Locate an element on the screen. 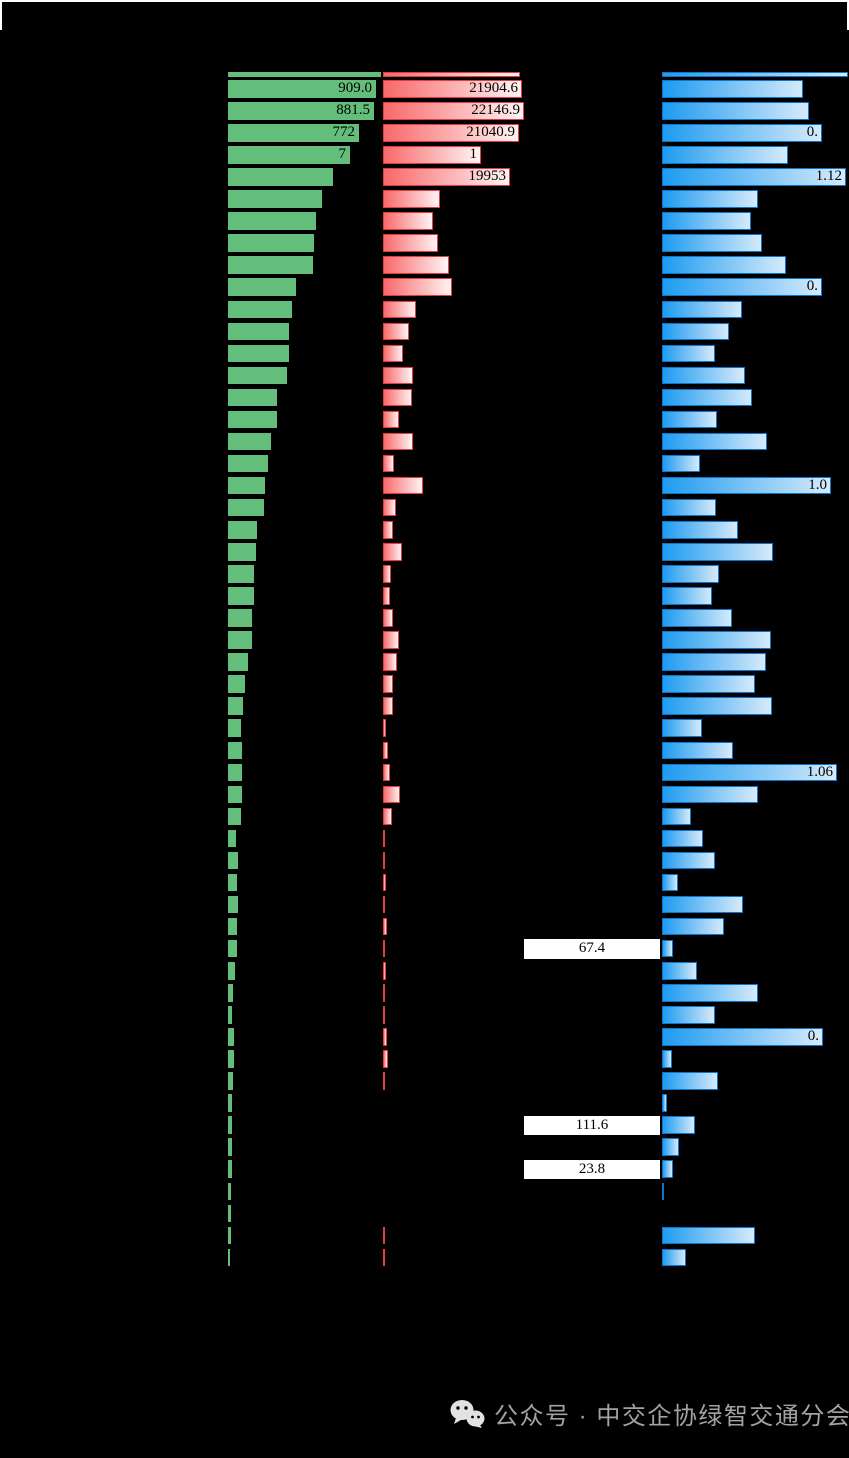 This screenshot has height=1458, width=849. blue-bar-label-row-19: 1.0 is located at coordinates (817, 485).